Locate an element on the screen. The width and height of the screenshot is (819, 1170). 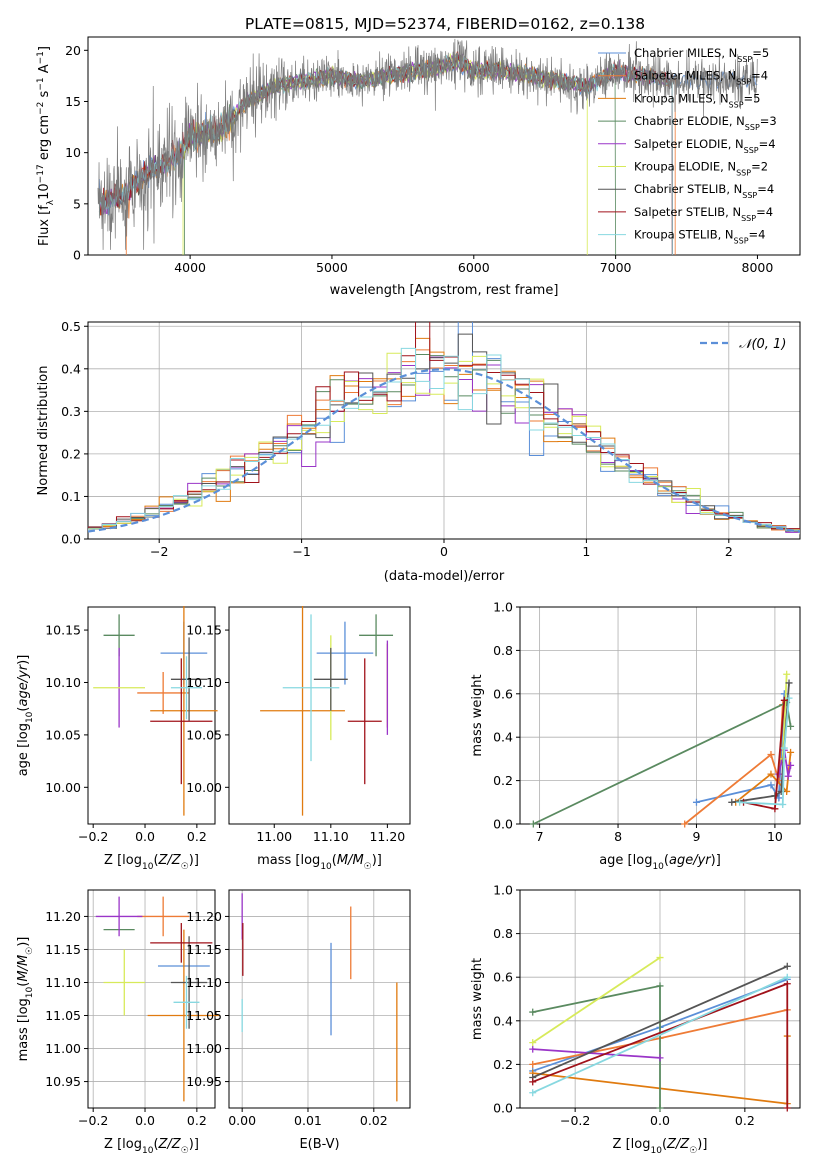
x-axis-label: wavelength [Angstrom, rest frame] is located at coordinates (444, 290).